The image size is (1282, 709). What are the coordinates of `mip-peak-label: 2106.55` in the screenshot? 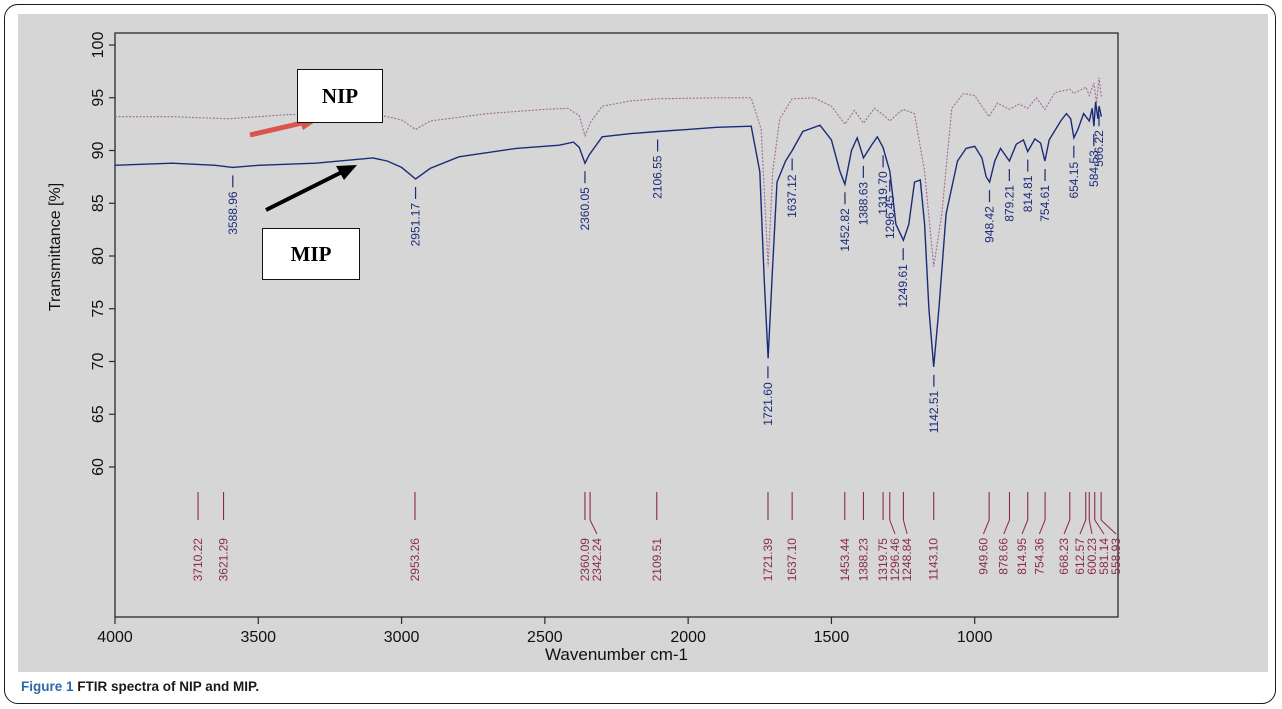 It's located at (658, 177).